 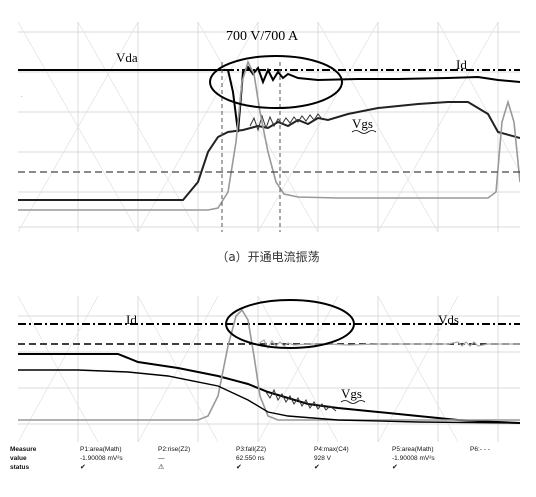 I want to click on measure-status-1: ✔, so click(x=83, y=467).